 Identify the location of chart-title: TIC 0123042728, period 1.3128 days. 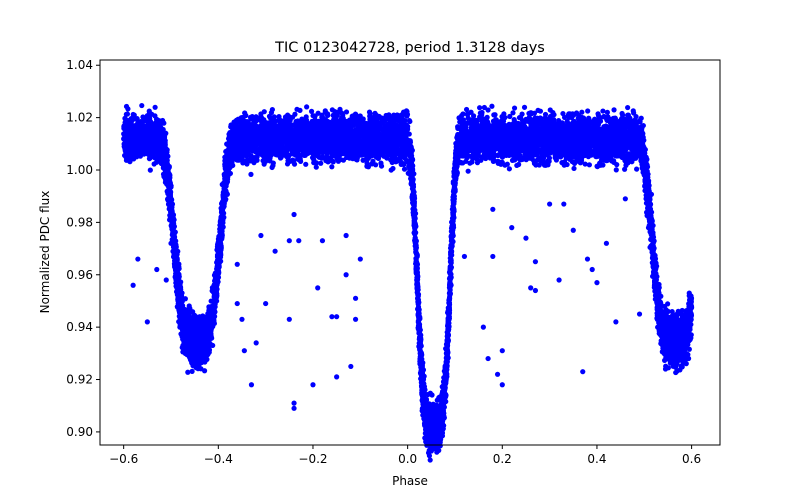
(409, 48).